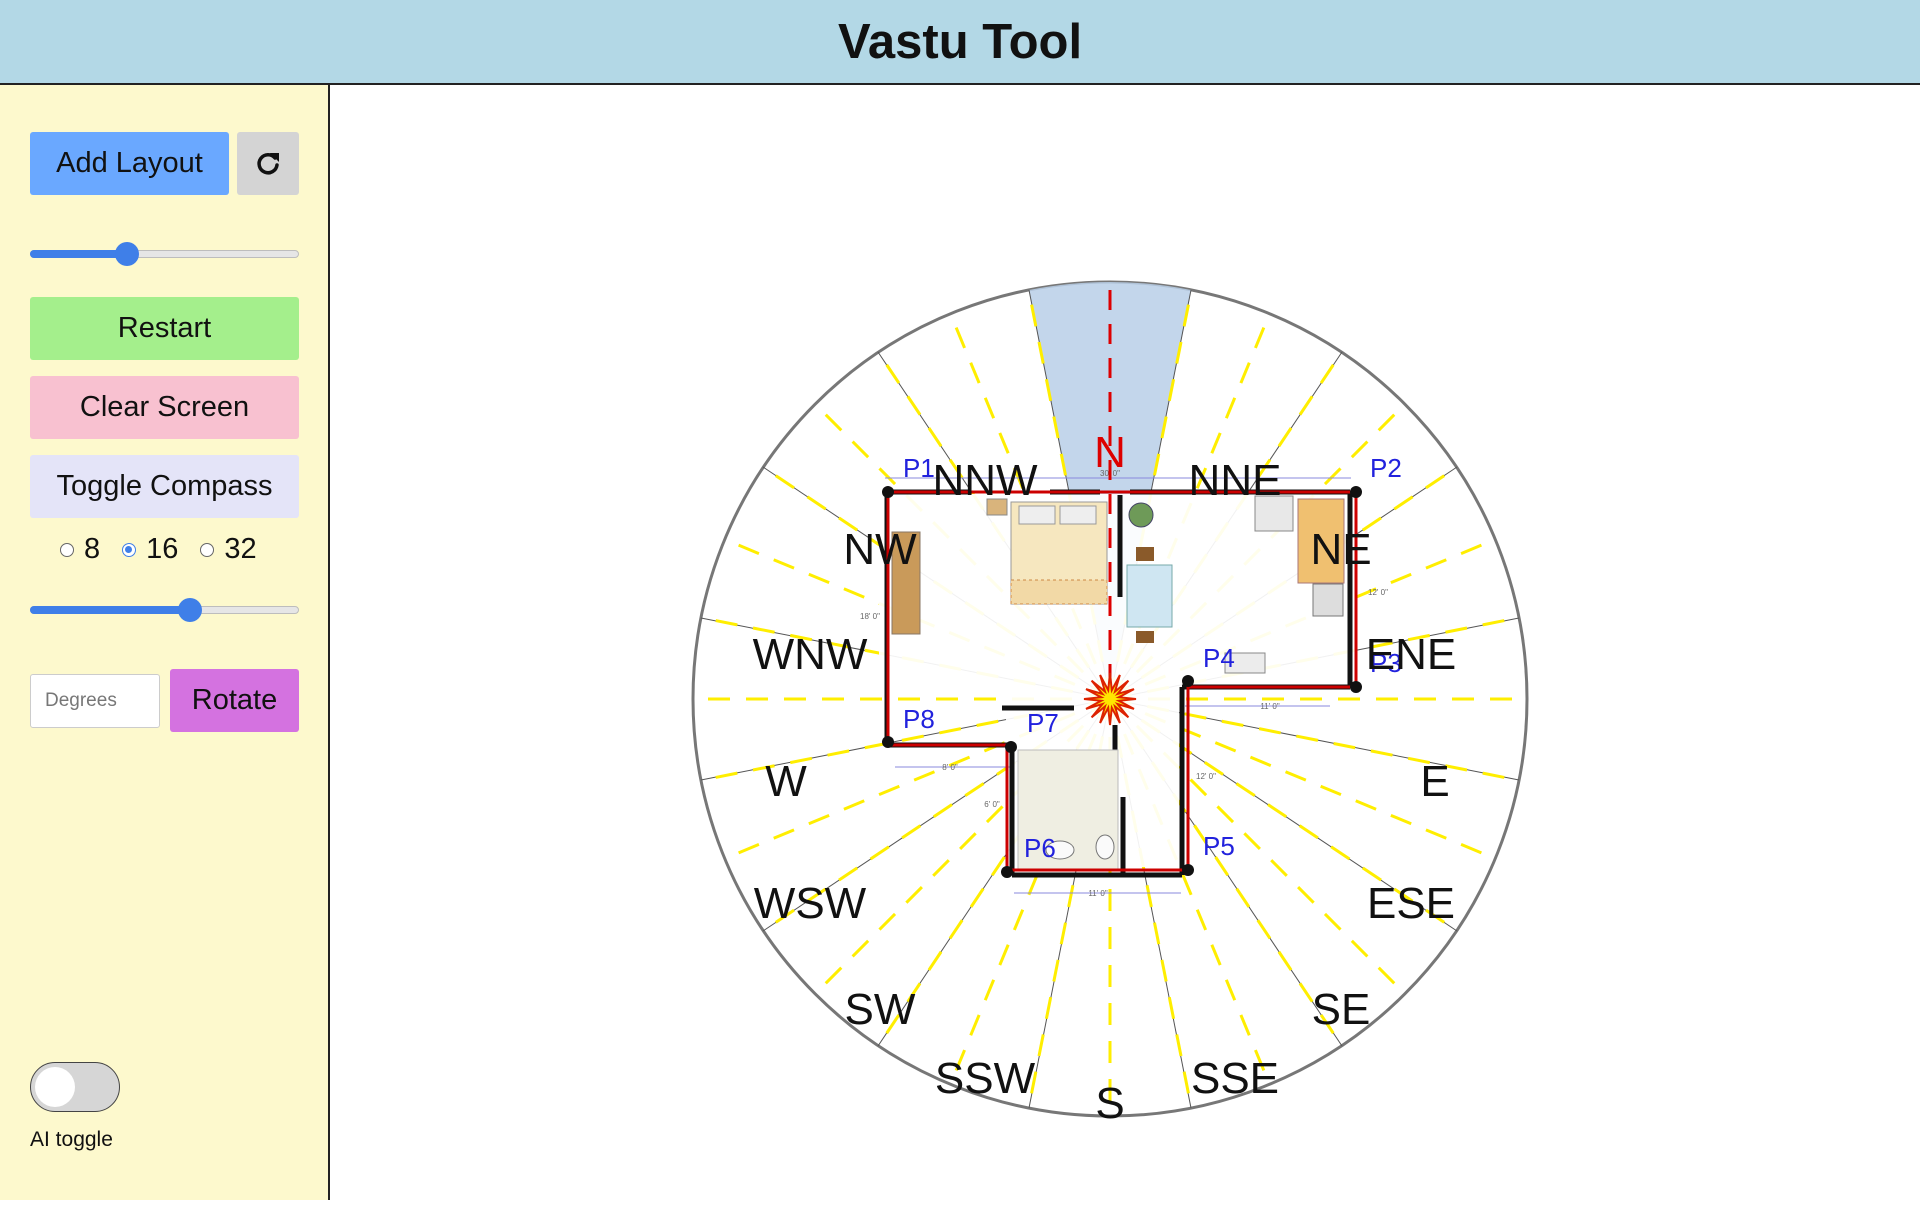 This screenshot has width=1920, height=1205. What do you see at coordinates (164, 407) in the screenshot?
I see `clear-screen-button: Clear Screen` at bounding box center [164, 407].